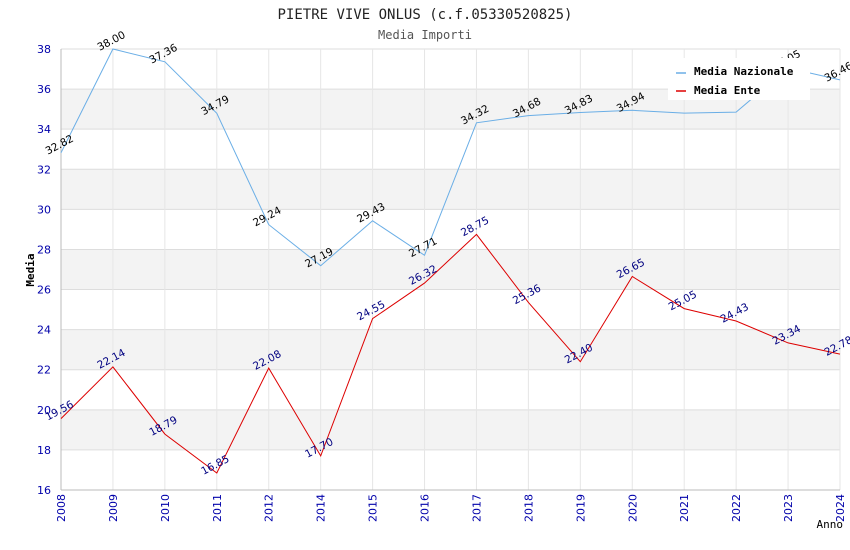 The image size is (850, 550). I want to click on y-tick-label: 32, so click(44, 169).